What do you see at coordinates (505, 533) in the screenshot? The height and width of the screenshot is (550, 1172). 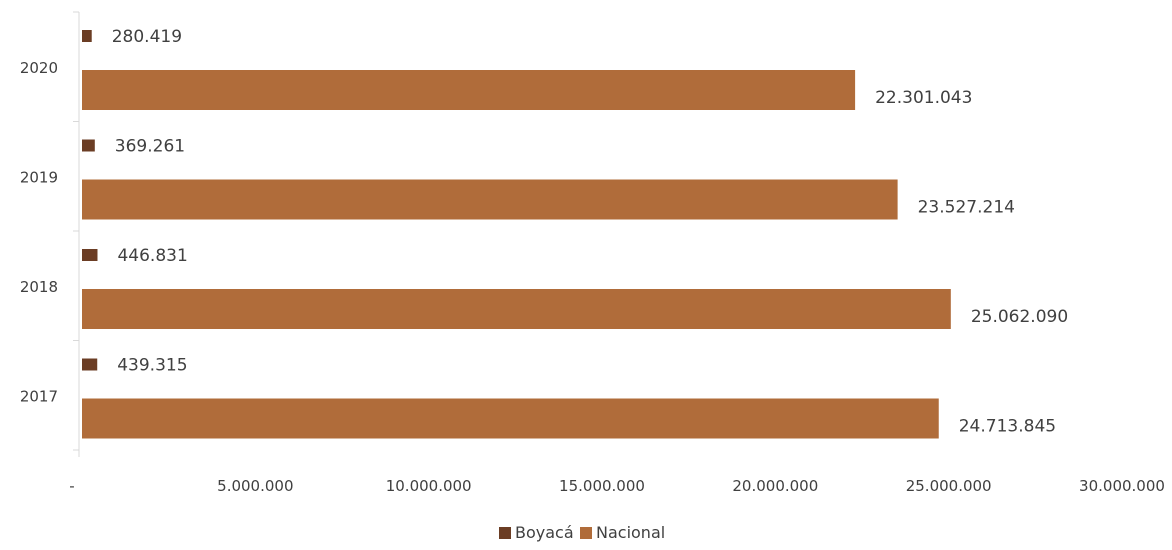 I see `legend-swatch-boyaca` at bounding box center [505, 533].